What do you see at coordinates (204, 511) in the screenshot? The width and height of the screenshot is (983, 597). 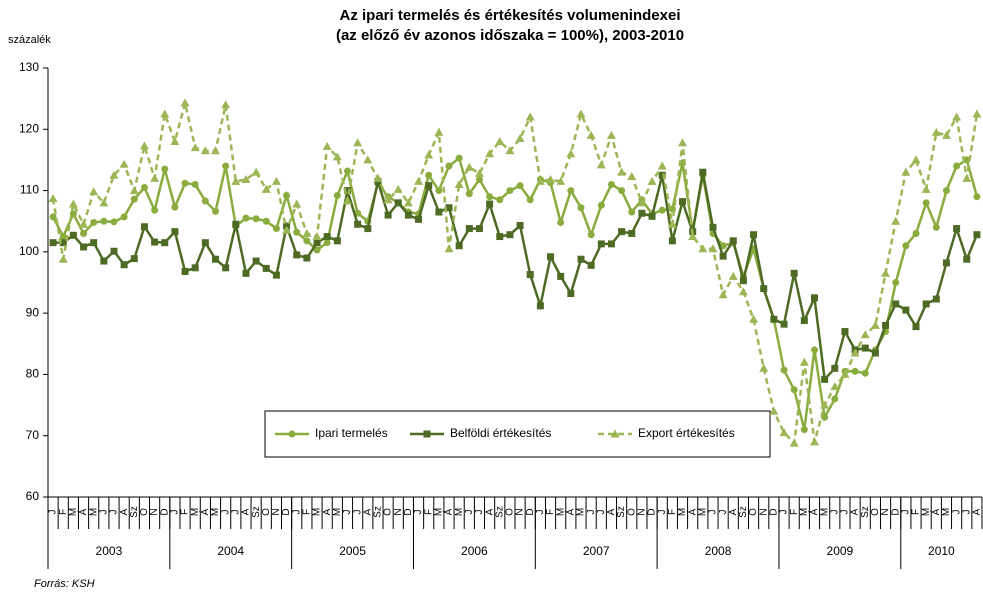 I see `x-tick-label: Á` at bounding box center [204, 511].